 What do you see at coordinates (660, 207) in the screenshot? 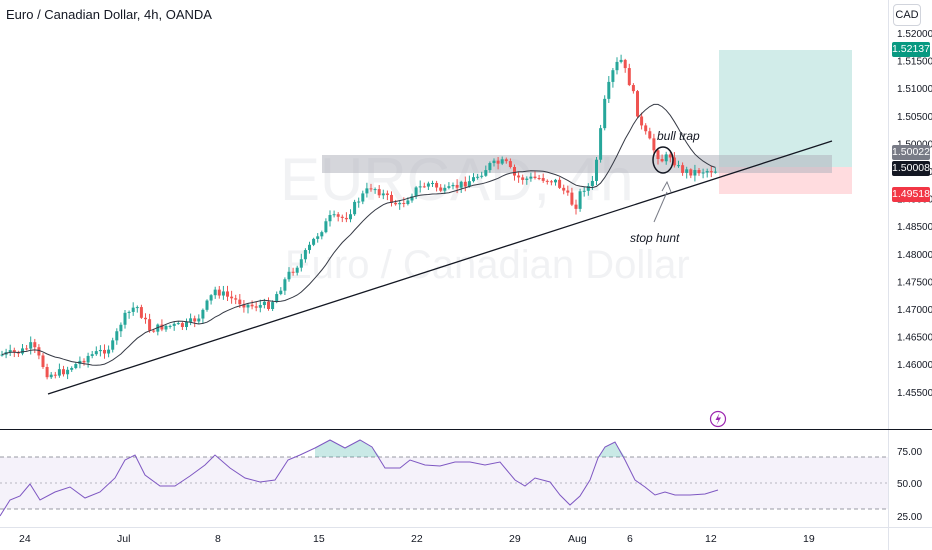
I see `stop-hunt-arrow` at bounding box center [660, 207].